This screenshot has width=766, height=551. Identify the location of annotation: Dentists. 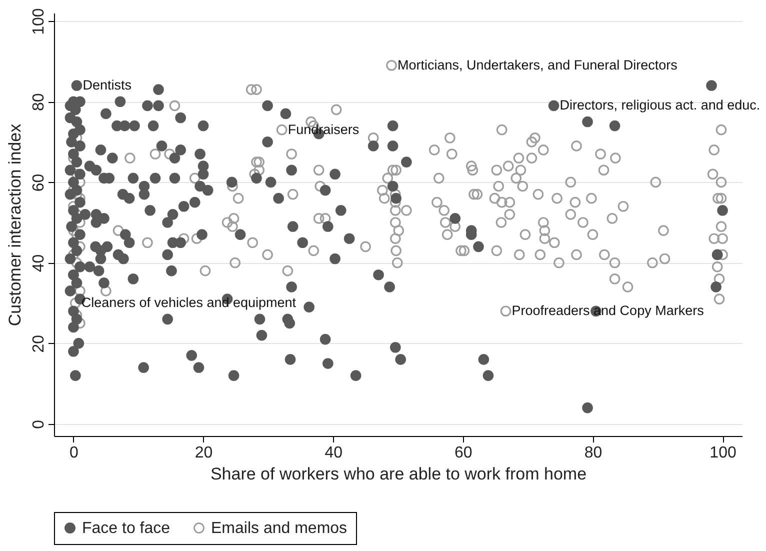
(107, 85).